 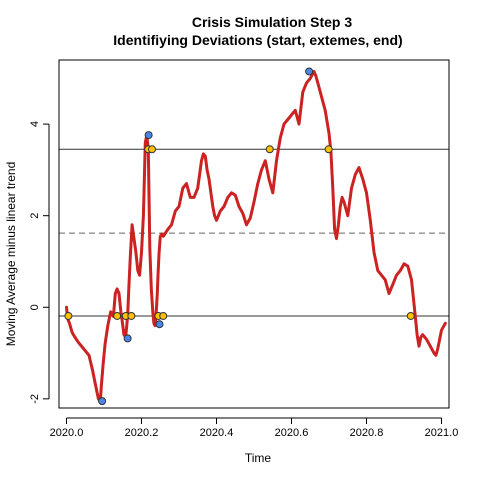 What do you see at coordinates (142, 433) in the screenshot?
I see `x-tick-label: 2020.2` at bounding box center [142, 433].